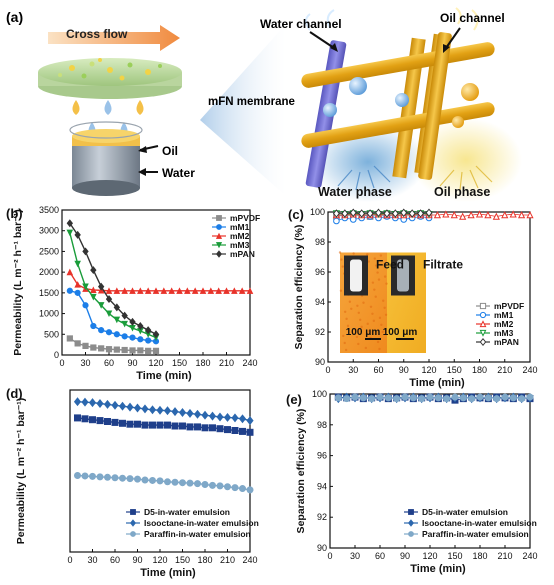 The height and width of the screenshot is (585, 554). What do you see at coordinates (479, 556) in the screenshot?
I see `x-tick-label: 180` at bounding box center [479, 556].